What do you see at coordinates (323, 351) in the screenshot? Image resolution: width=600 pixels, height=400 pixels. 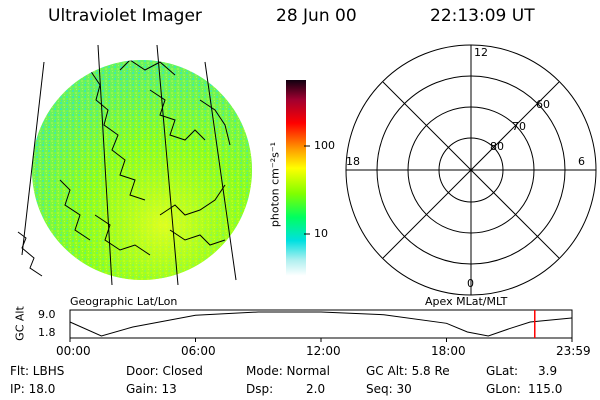 I see `timeline-xtick-2: 12:00` at bounding box center [323, 351].